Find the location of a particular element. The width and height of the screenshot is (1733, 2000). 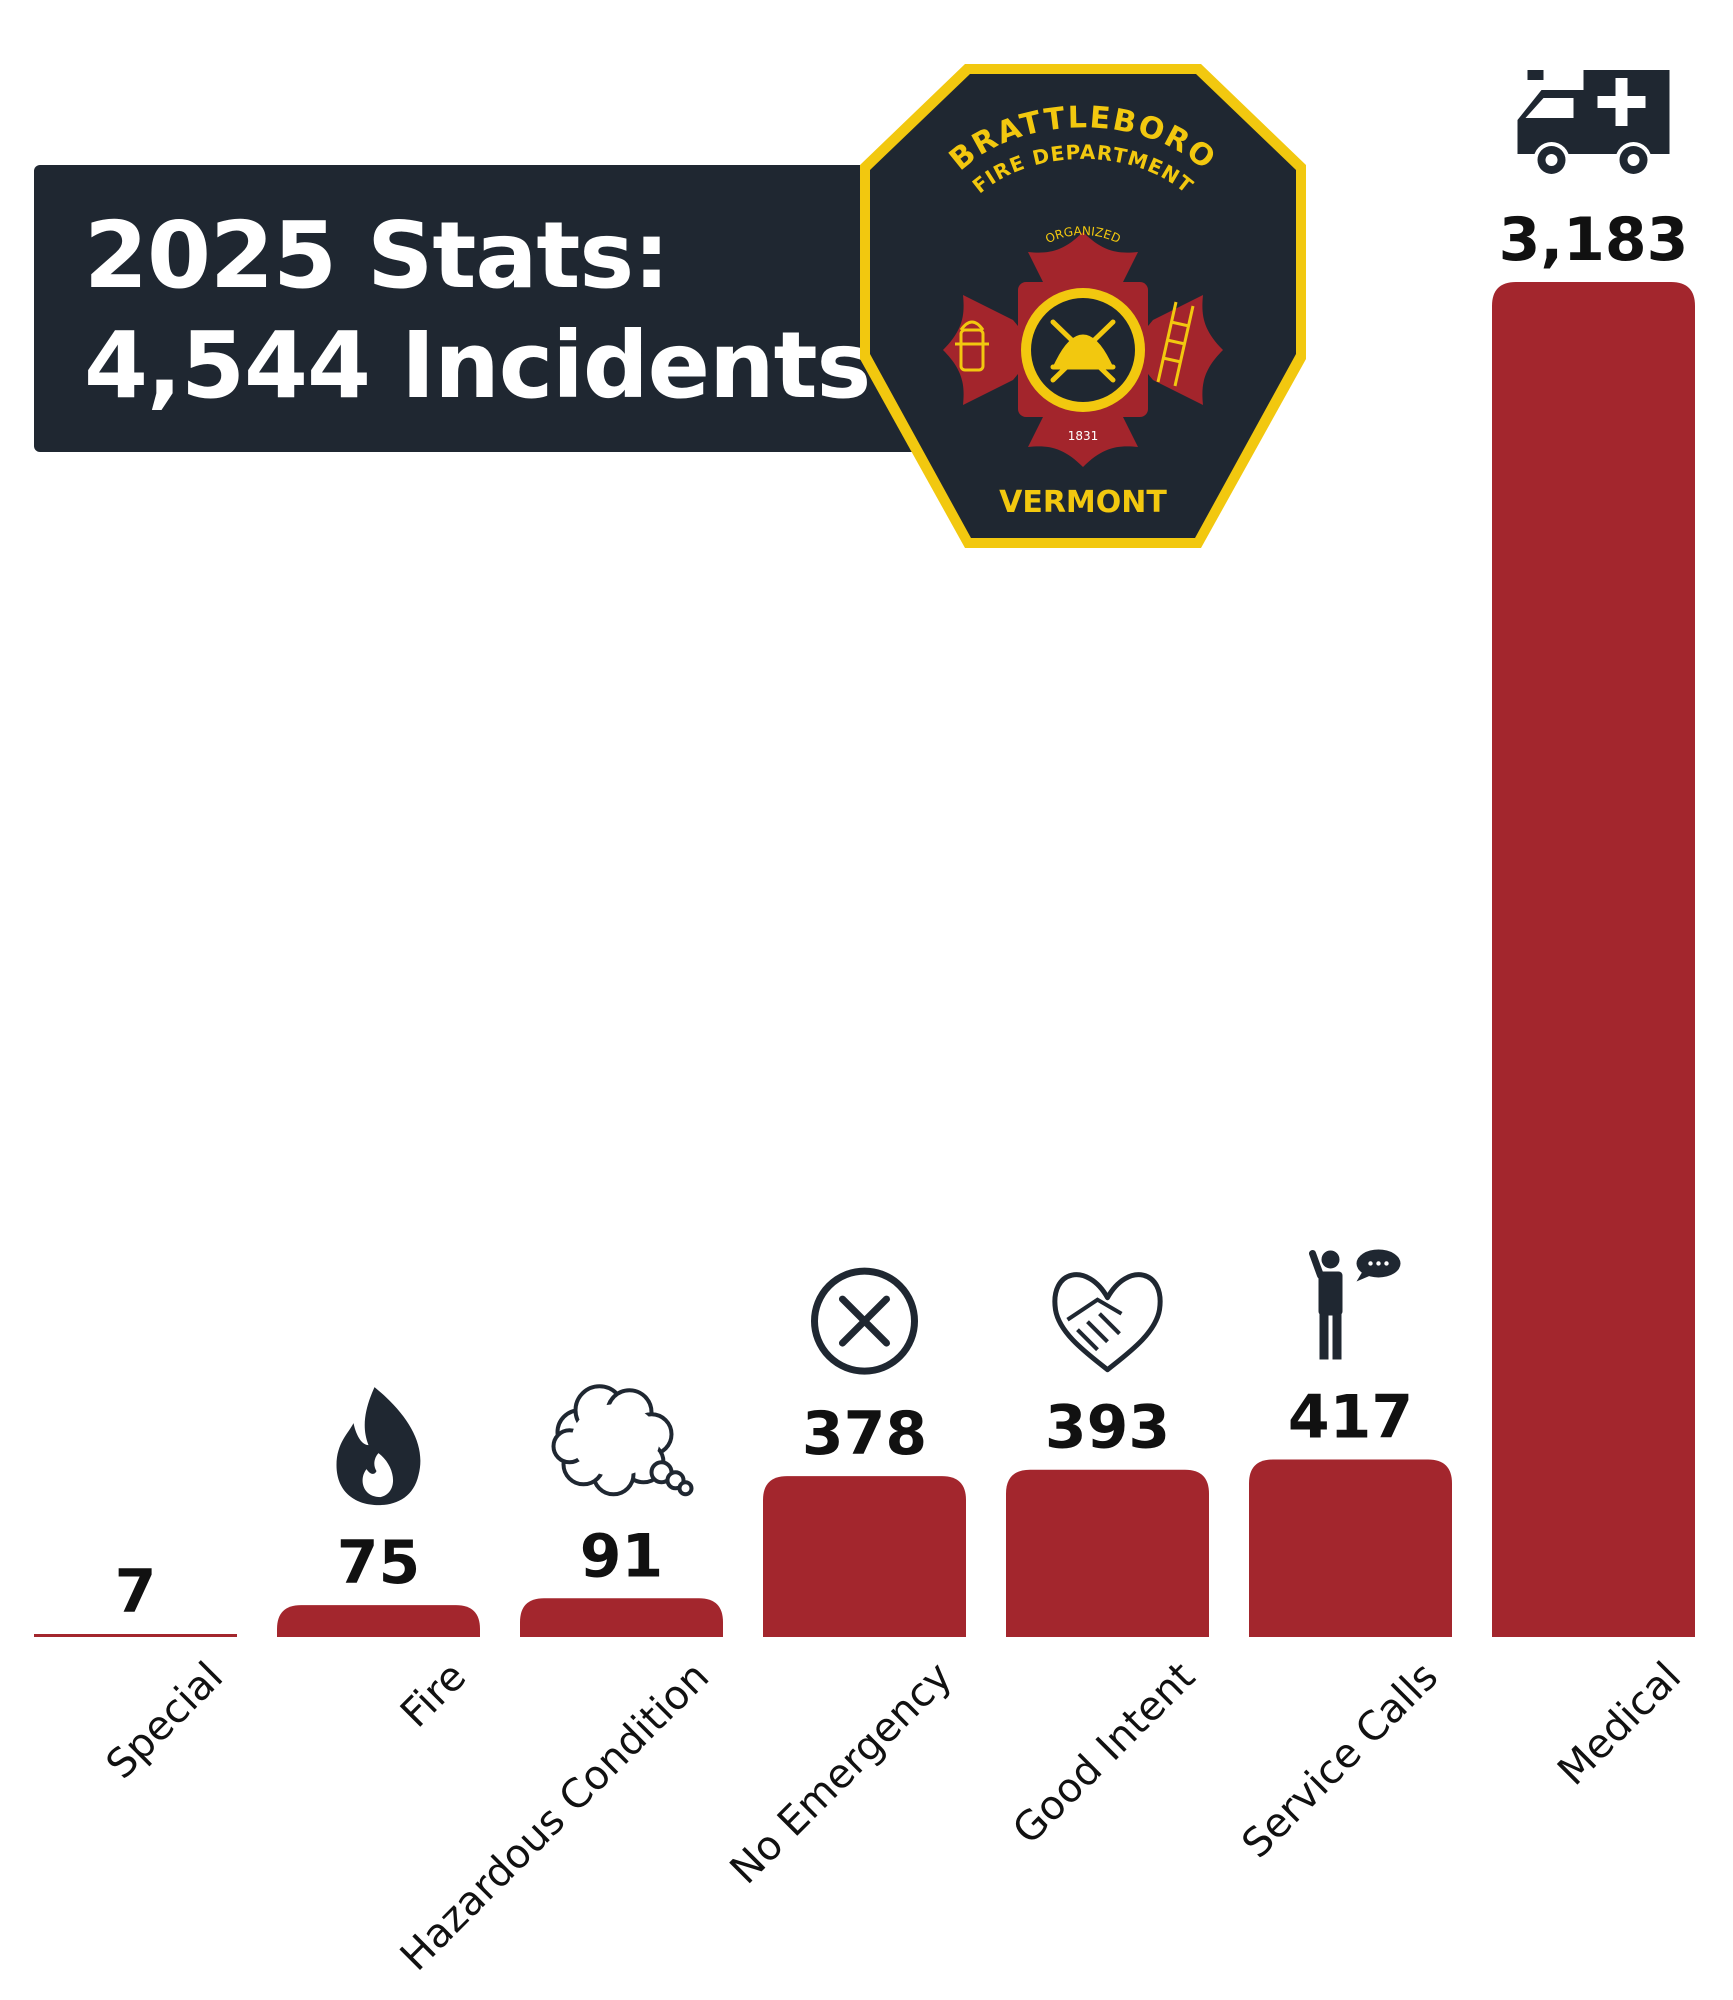

category-label: No Emergency is located at coordinates (842, 1774).